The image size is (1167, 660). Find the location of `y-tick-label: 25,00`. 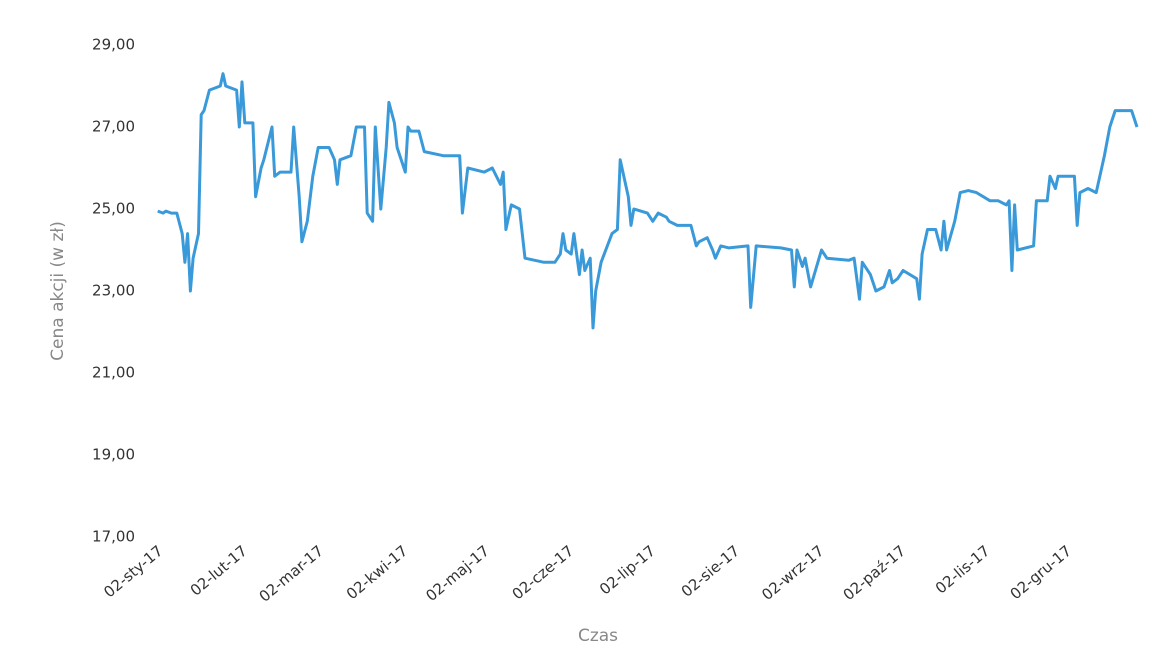

y-tick-label: 25,00 is located at coordinates (113, 209).